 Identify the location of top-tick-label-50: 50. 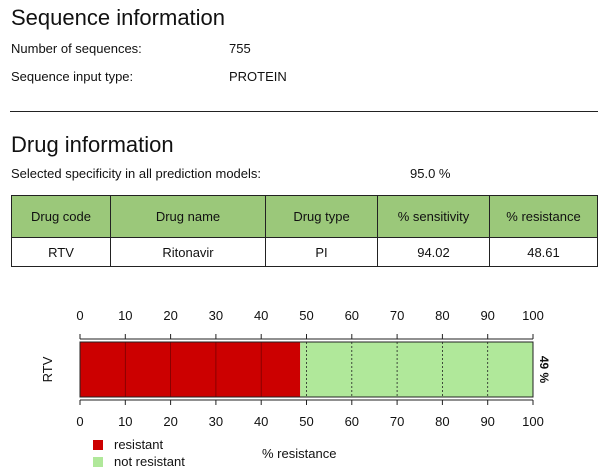
(306, 315).